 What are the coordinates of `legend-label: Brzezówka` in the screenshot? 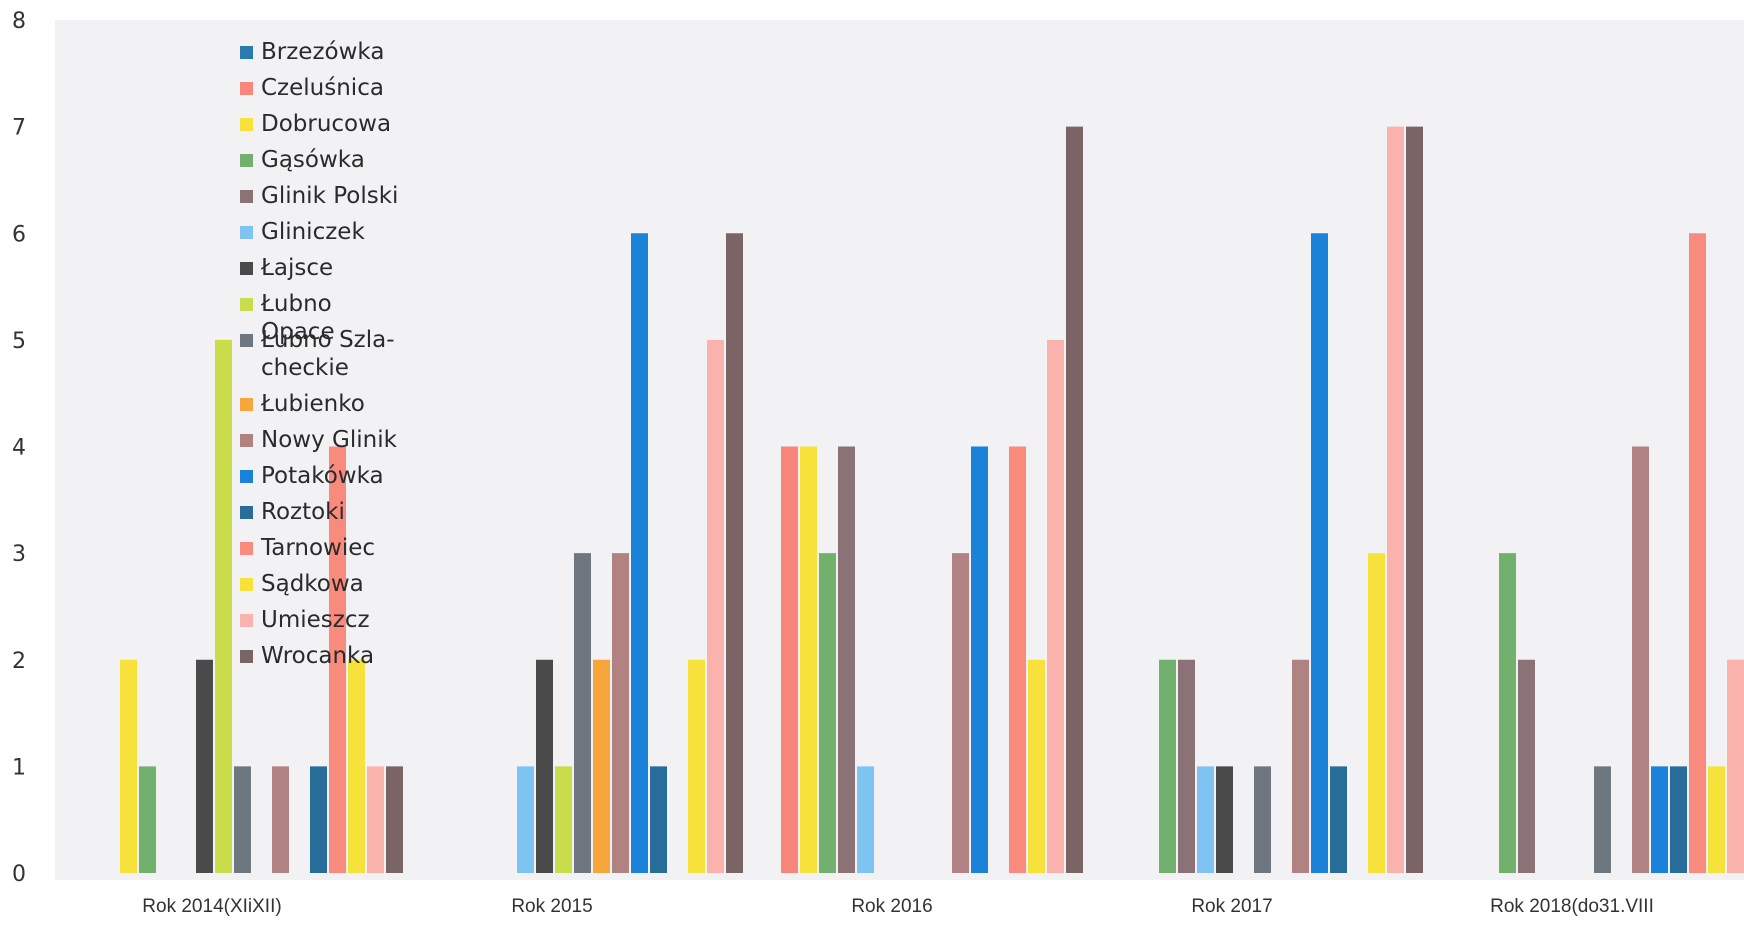 It's located at (323, 52).